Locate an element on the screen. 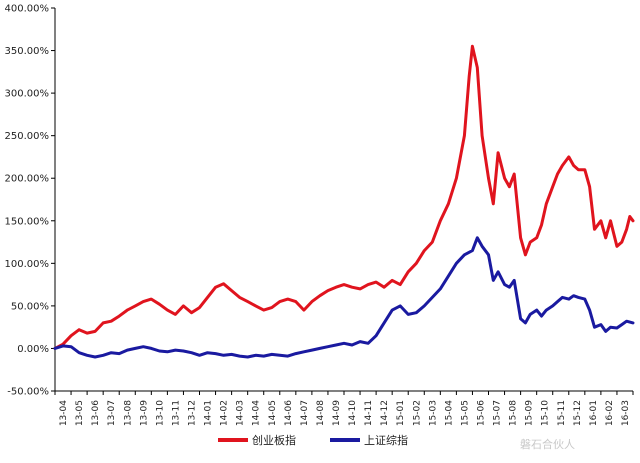 This screenshot has width=640, height=463. x-tick-label: 16-03 is located at coordinates (626, 413).